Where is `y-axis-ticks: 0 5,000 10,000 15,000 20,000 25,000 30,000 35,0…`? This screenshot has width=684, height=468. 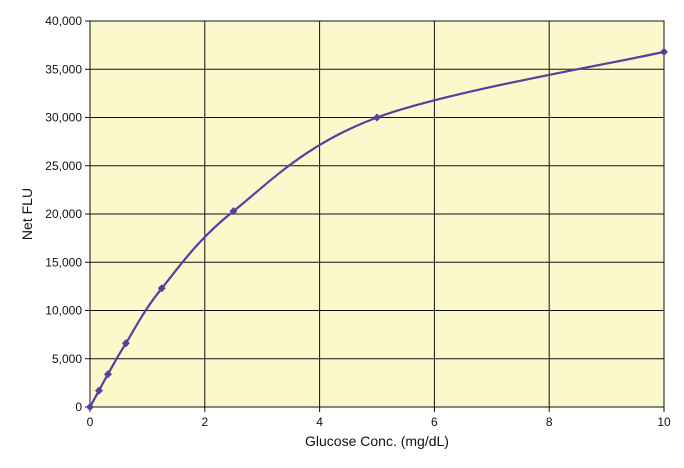
y-axis-ticks: 0 5,000 10,000 15,000 20,000 25,000 30,000 35,0… is located at coordinates (67, 214).